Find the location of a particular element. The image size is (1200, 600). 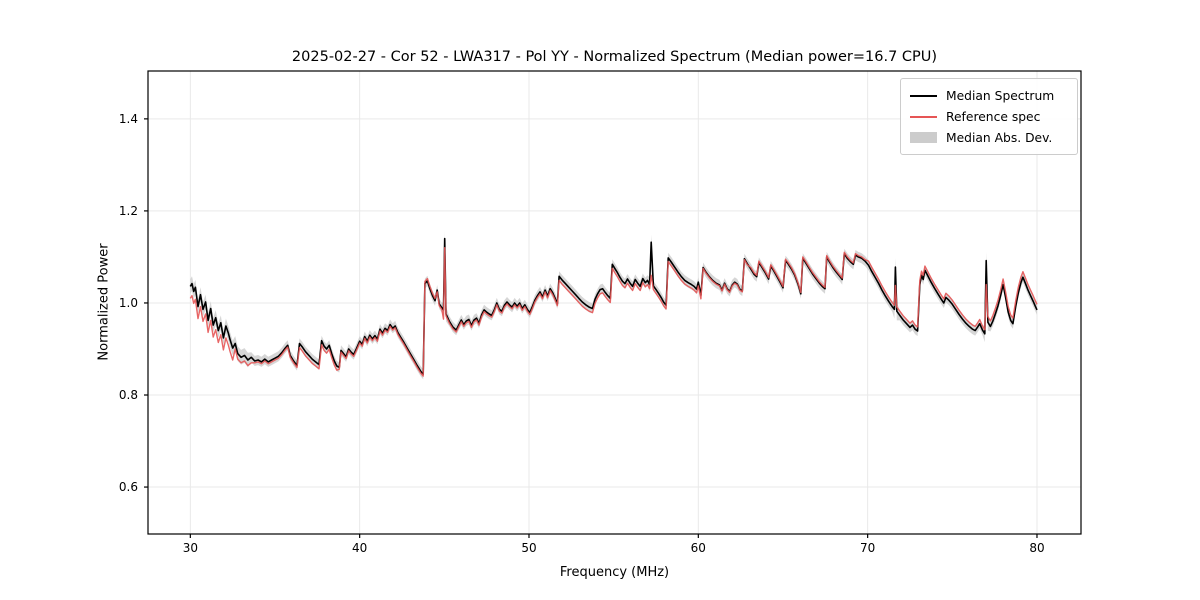

legend-entry-reference-spec: Reference spec is located at coordinates (988, 116).